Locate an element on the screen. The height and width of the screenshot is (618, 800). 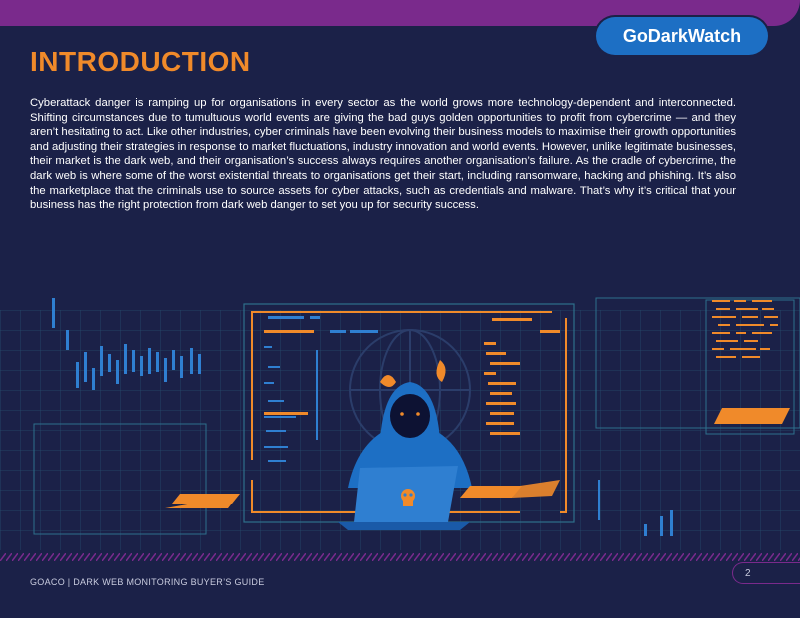
page-number: 2 is located at coordinates (766, 573).